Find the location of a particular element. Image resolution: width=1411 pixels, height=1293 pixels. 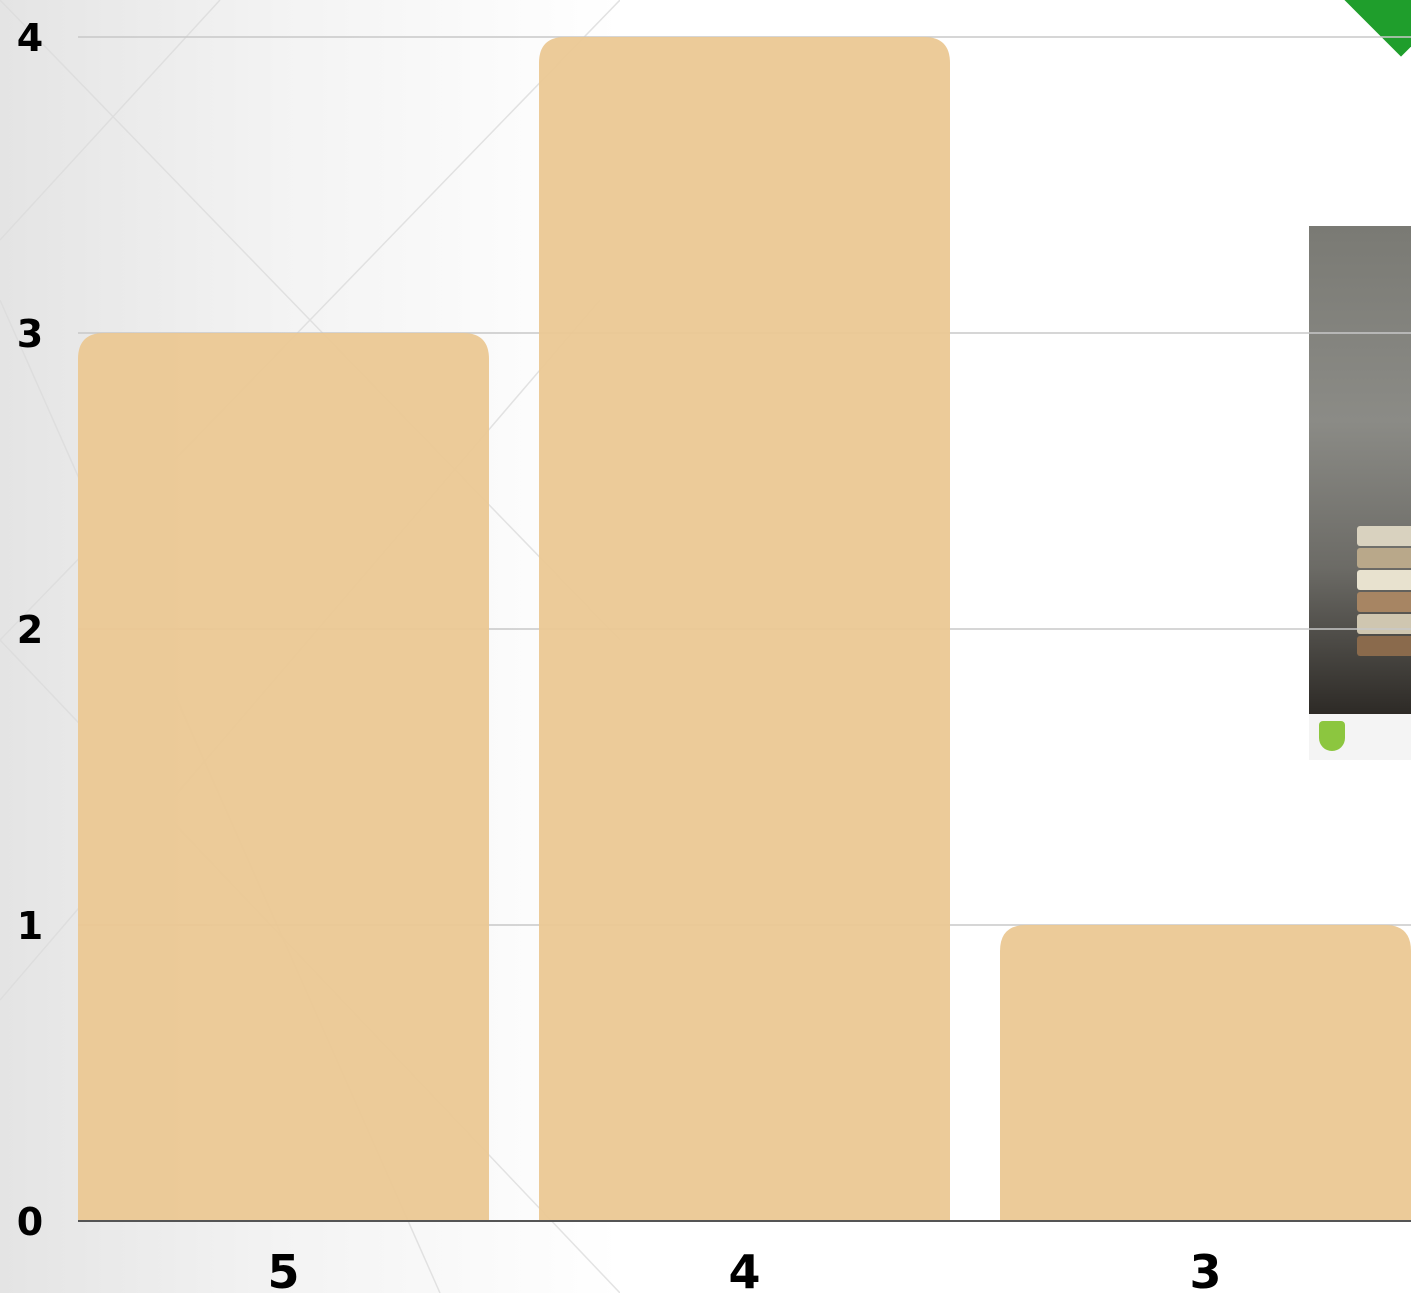

x-tick-label: 4 is located at coordinates (744, 1269).